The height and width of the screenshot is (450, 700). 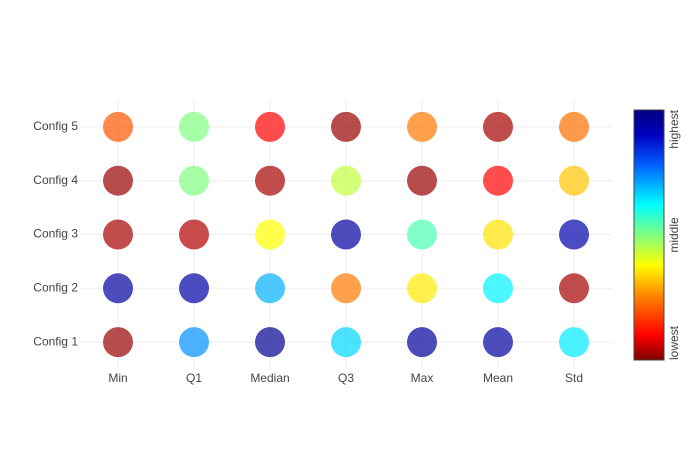 What do you see at coordinates (55, 341) in the screenshot?
I see `y-tick-label: Config 1` at bounding box center [55, 341].